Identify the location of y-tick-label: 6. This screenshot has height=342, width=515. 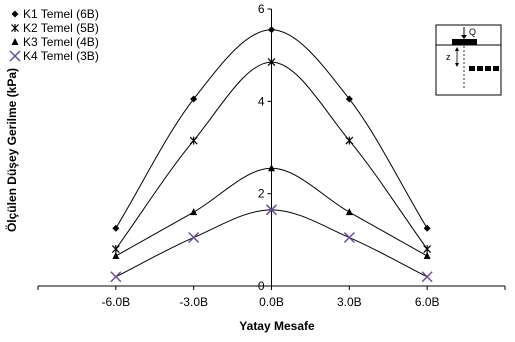
(261, 9).